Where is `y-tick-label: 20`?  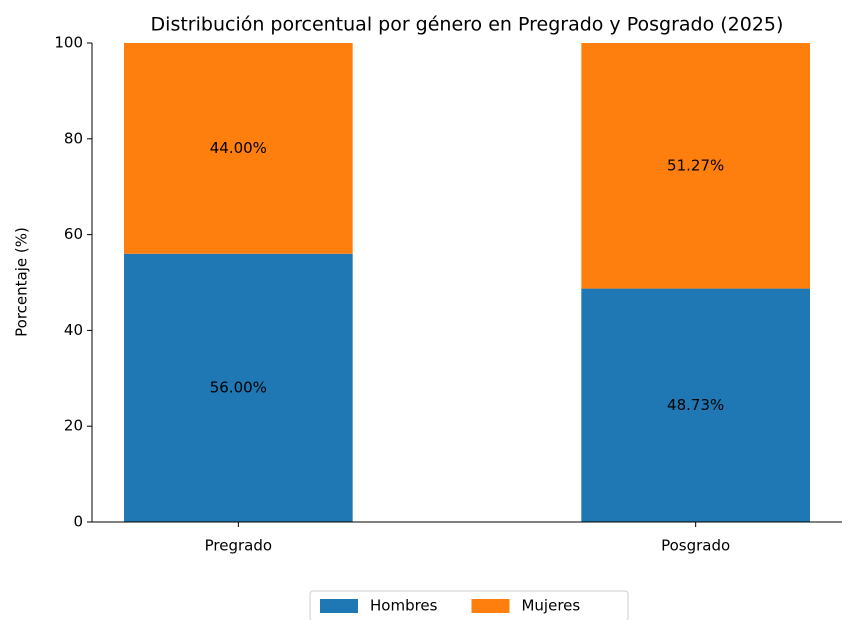 y-tick-label: 20 is located at coordinates (73, 426).